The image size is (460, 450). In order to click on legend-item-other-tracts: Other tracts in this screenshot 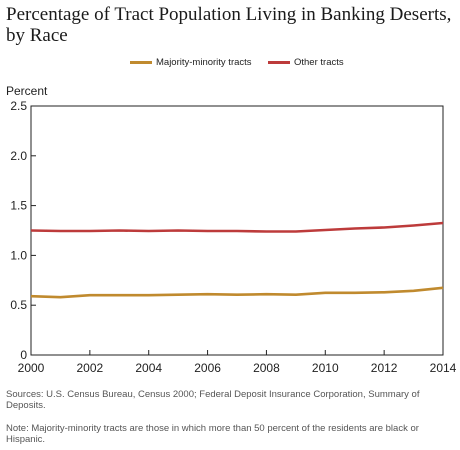, I will do `click(306, 62)`.